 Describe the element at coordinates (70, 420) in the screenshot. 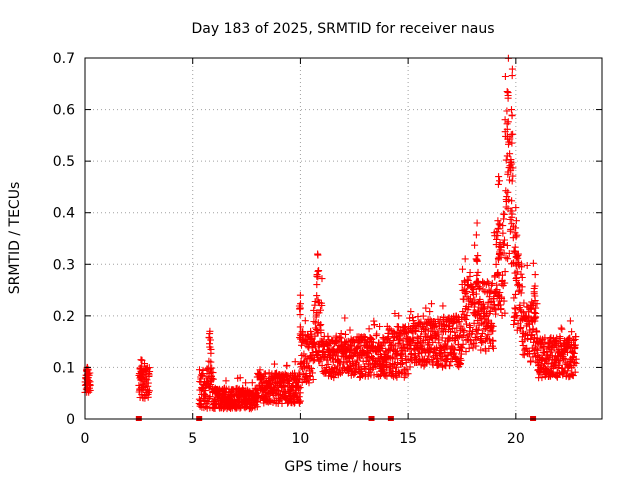

I see `y-tick-label: 0` at that location.